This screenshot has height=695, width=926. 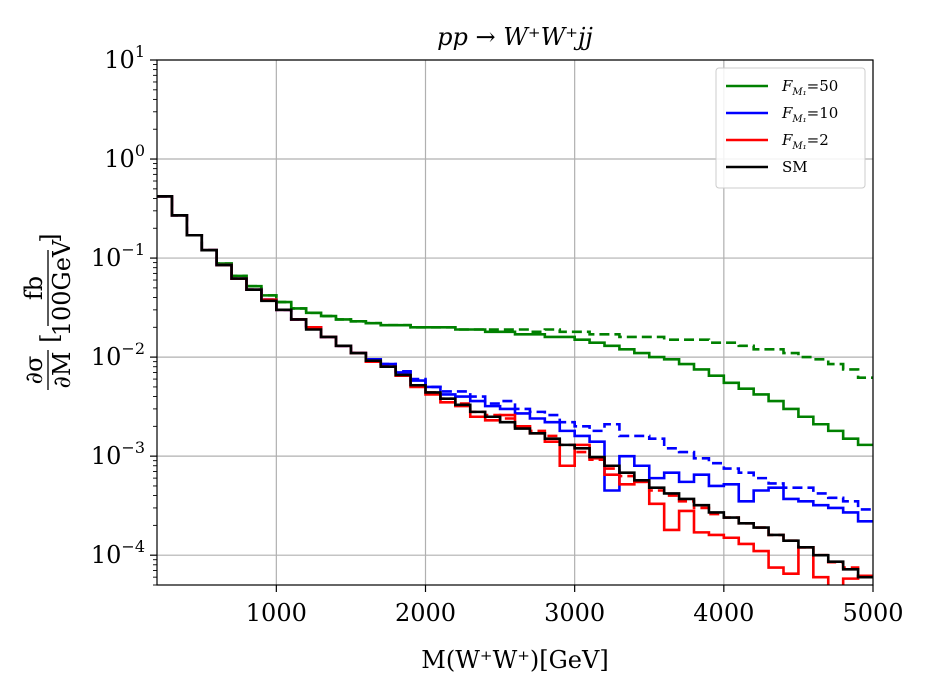 I want to click on x-tick-label: 1000, so click(x=276, y=613).